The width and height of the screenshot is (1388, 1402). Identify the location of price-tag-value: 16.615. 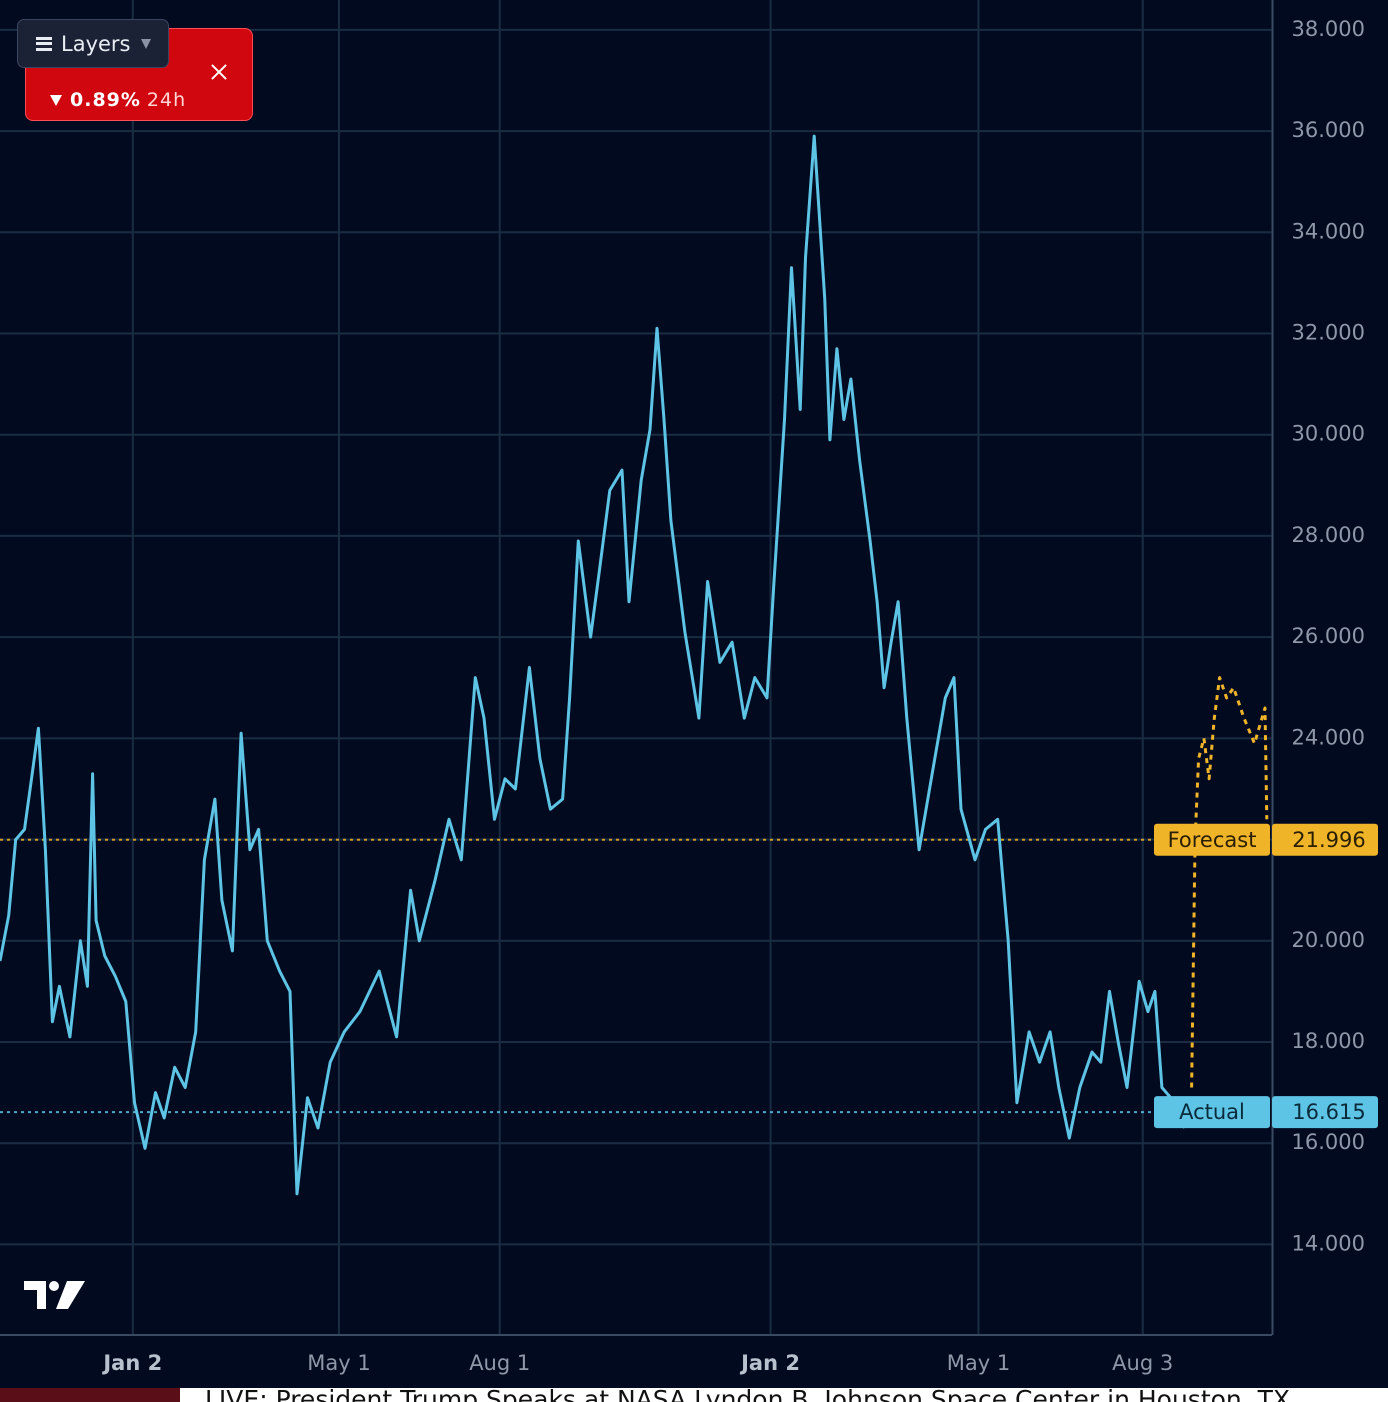
(1328, 1112).